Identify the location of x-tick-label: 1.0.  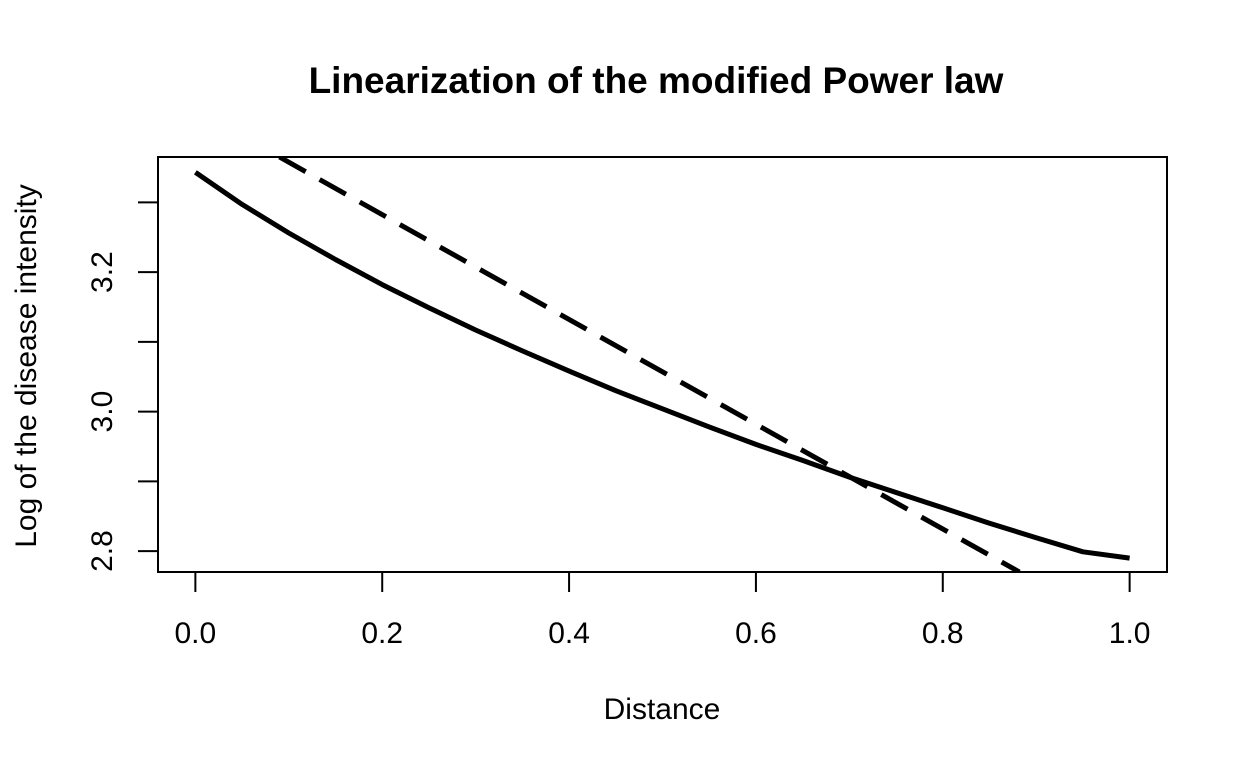
(1130, 633).